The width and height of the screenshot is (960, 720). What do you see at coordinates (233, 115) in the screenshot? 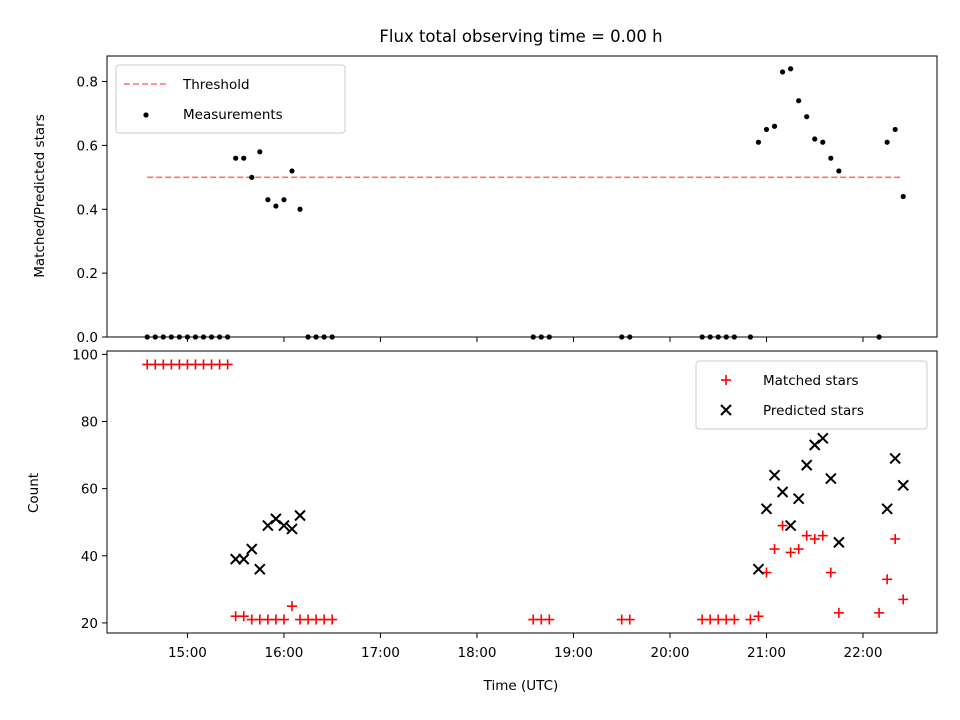
I see `legend-measurements-label: Measurements` at bounding box center [233, 115].